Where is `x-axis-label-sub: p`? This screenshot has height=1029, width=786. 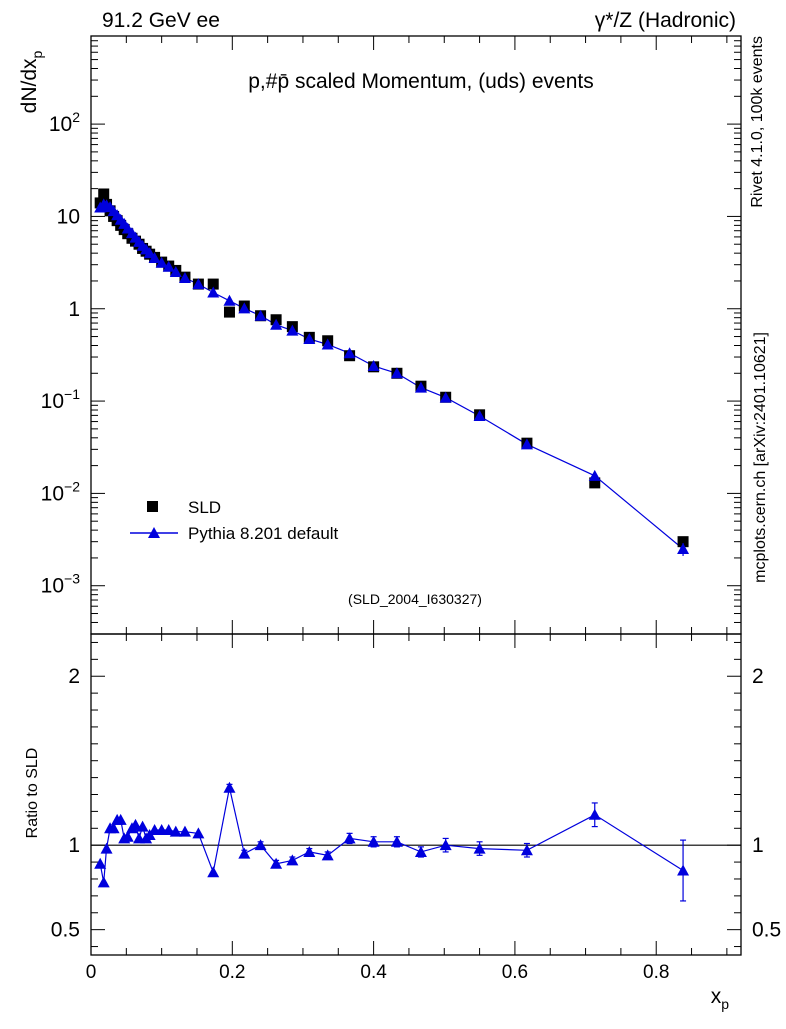 x-axis-label-sub: p is located at coordinates (725, 1004).